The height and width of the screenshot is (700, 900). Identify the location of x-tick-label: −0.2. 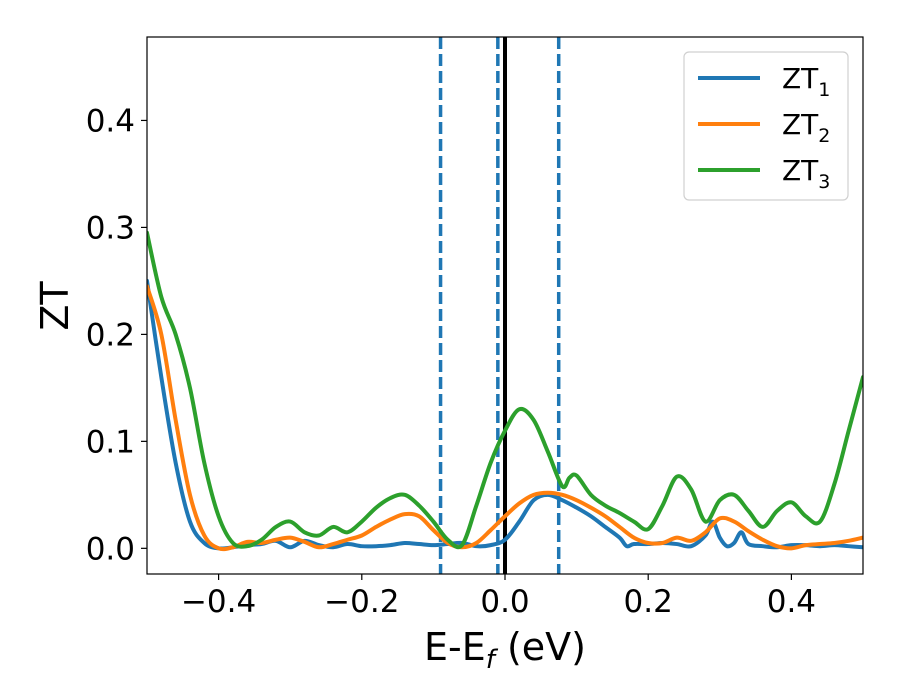
(361, 602).